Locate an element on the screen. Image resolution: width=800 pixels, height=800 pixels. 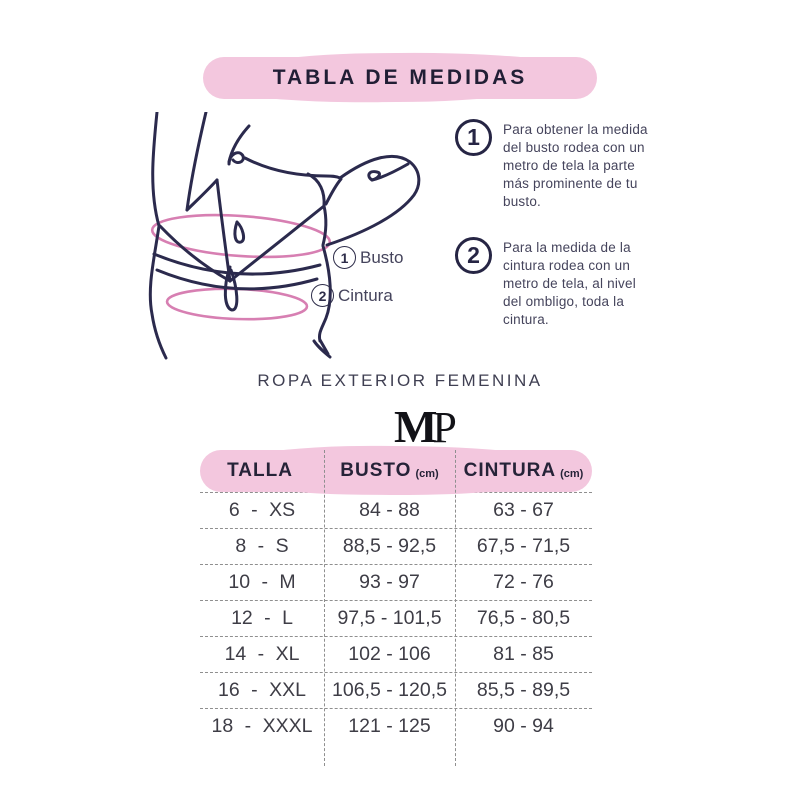
table-row: 16 - XXL 106,5 - 120,5 85,5 - 89,5 is located at coordinates (396, 690).